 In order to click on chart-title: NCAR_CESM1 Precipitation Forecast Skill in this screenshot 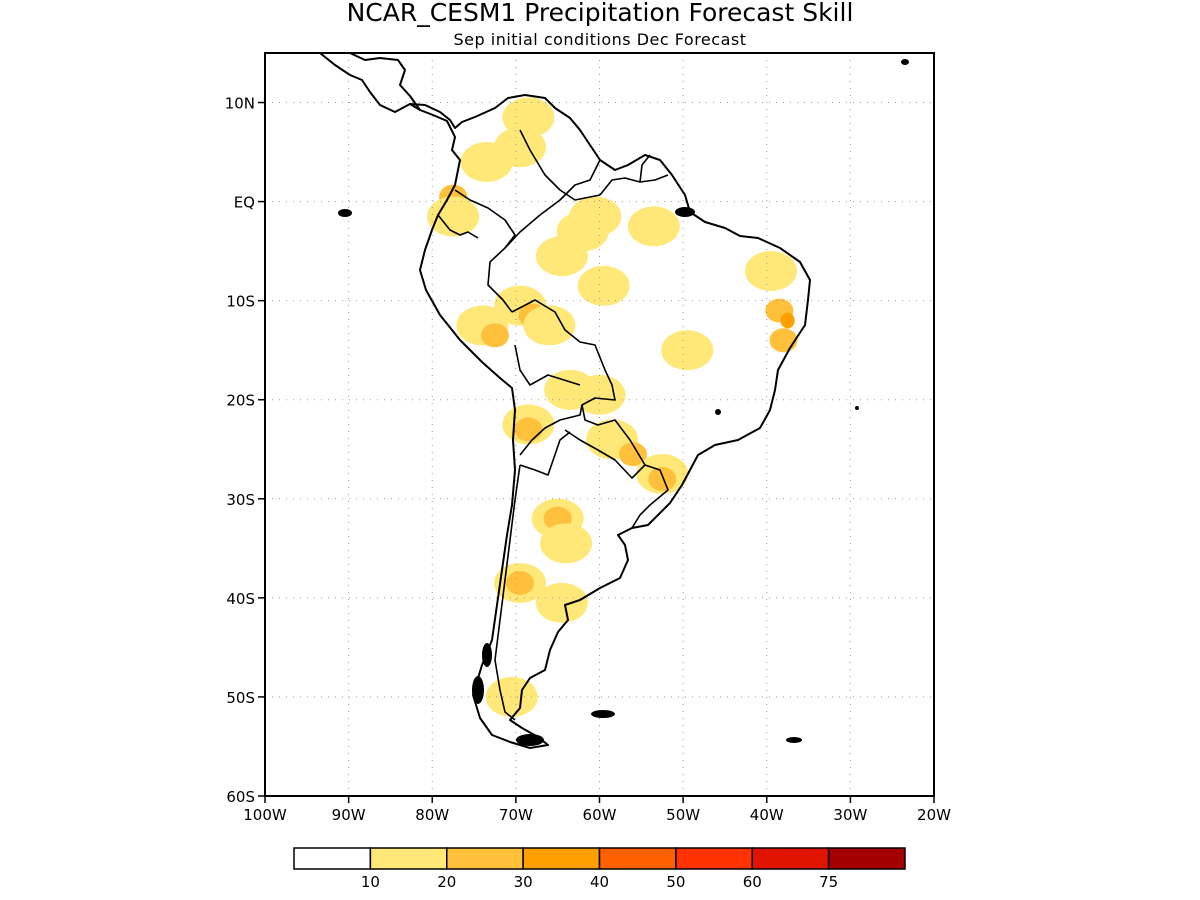, I will do `click(600, 13)`.